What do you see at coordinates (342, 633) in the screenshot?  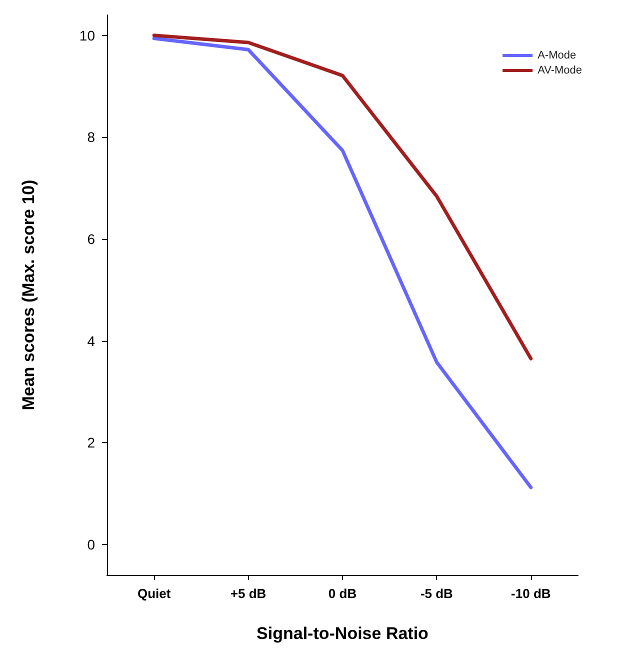 I see `x-axis-title: Signal-to-Noise Ratio` at bounding box center [342, 633].